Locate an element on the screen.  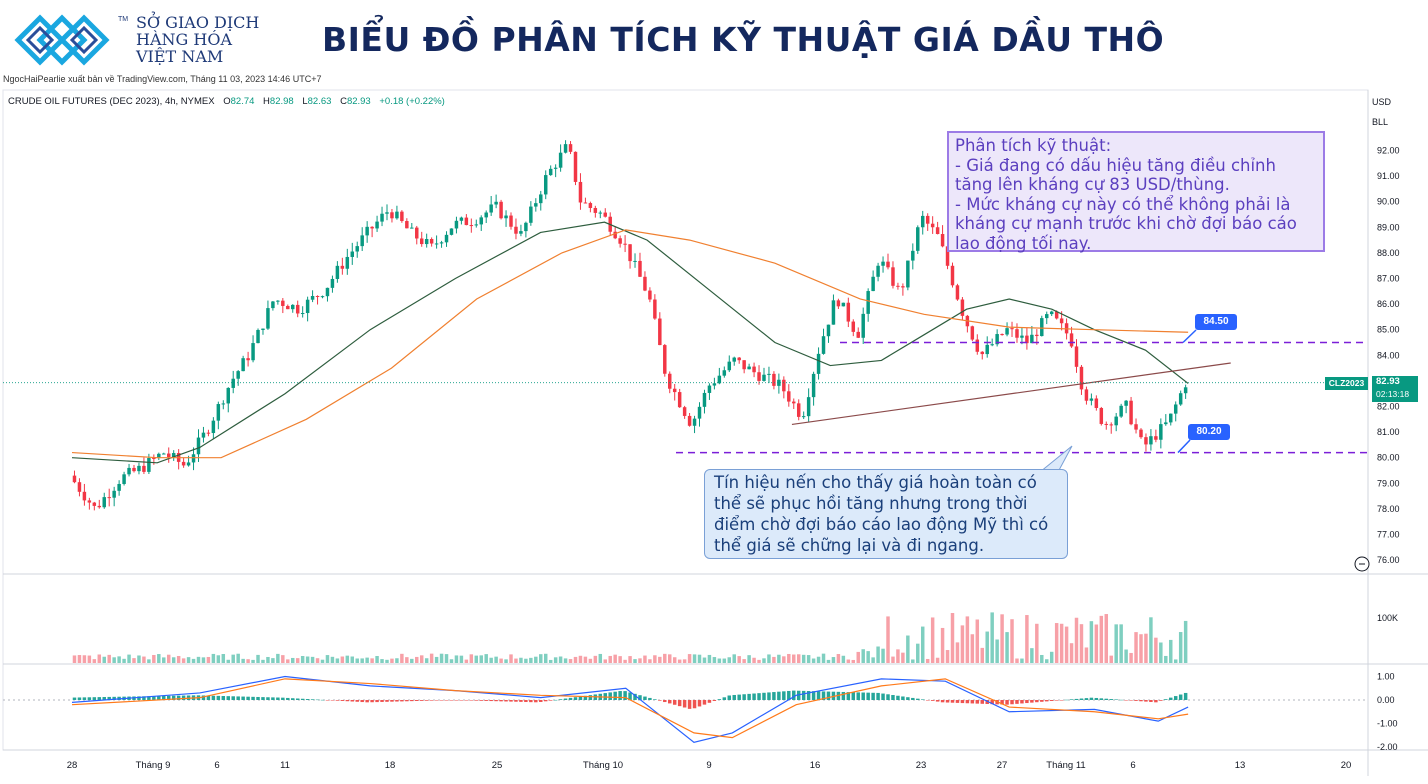
price-tick-label: 87.00 is located at coordinates (1388, 279).